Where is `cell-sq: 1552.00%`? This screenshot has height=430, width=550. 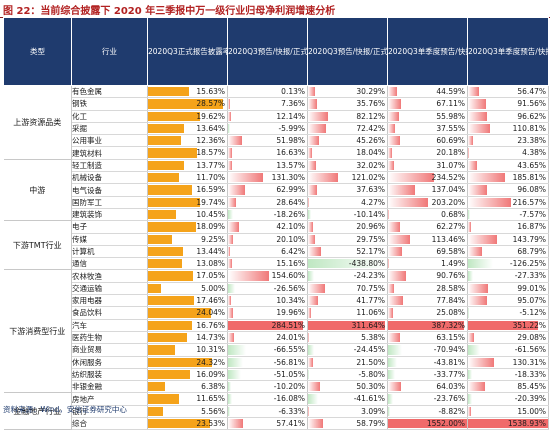
cell-sq: 1552.00% is located at coordinates (428, 424).